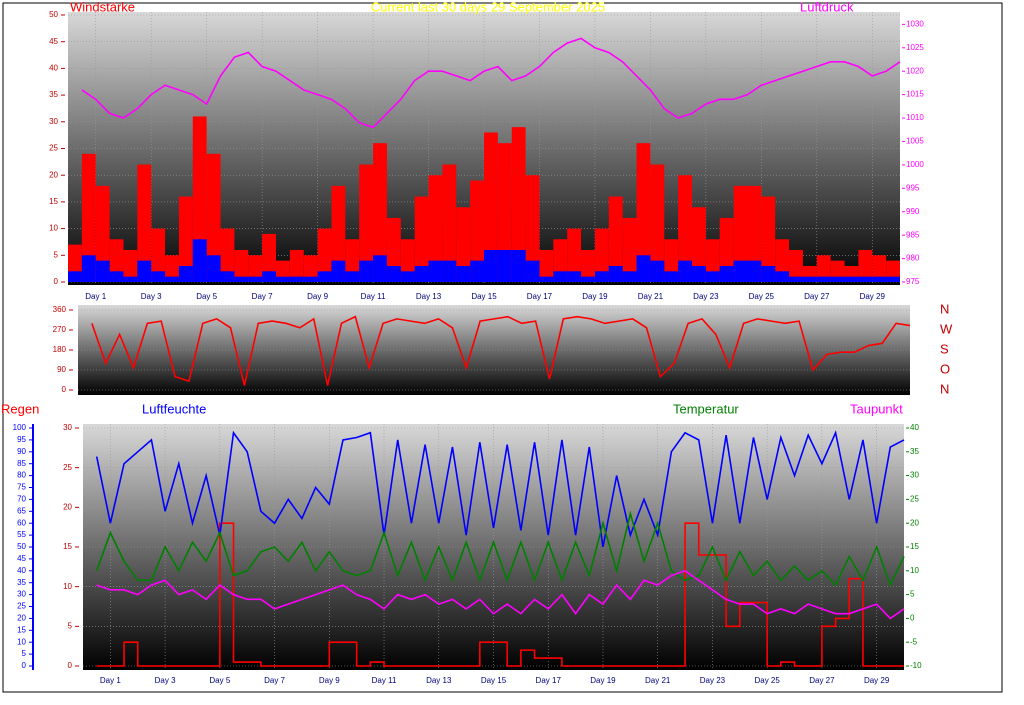 The height and width of the screenshot is (705, 1024). What do you see at coordinates (429, 296) in the screenshot?
I see `x-tick-label: Day 13` at bounding box center [429, 296].